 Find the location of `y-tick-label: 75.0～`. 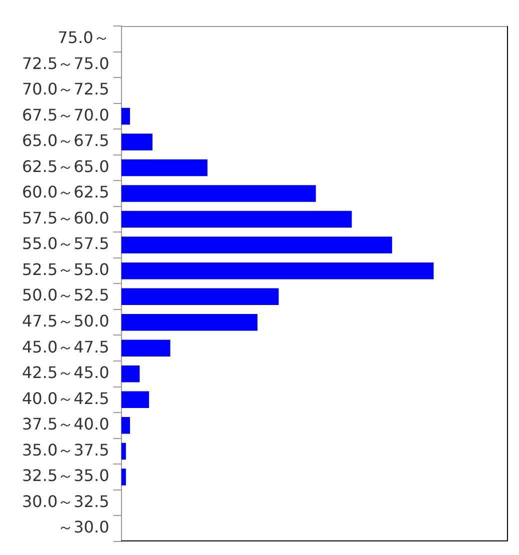

y-tick-label: 75.0～ is located at coordinates (84, 38).